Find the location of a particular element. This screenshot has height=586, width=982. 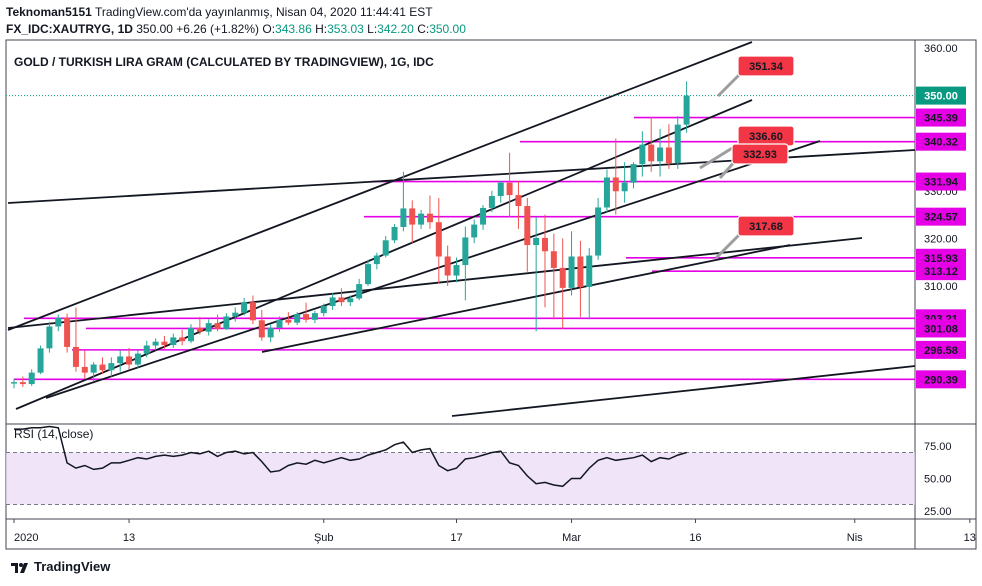

author-name: Teknoman5151 is located at coordinates (49, 12).